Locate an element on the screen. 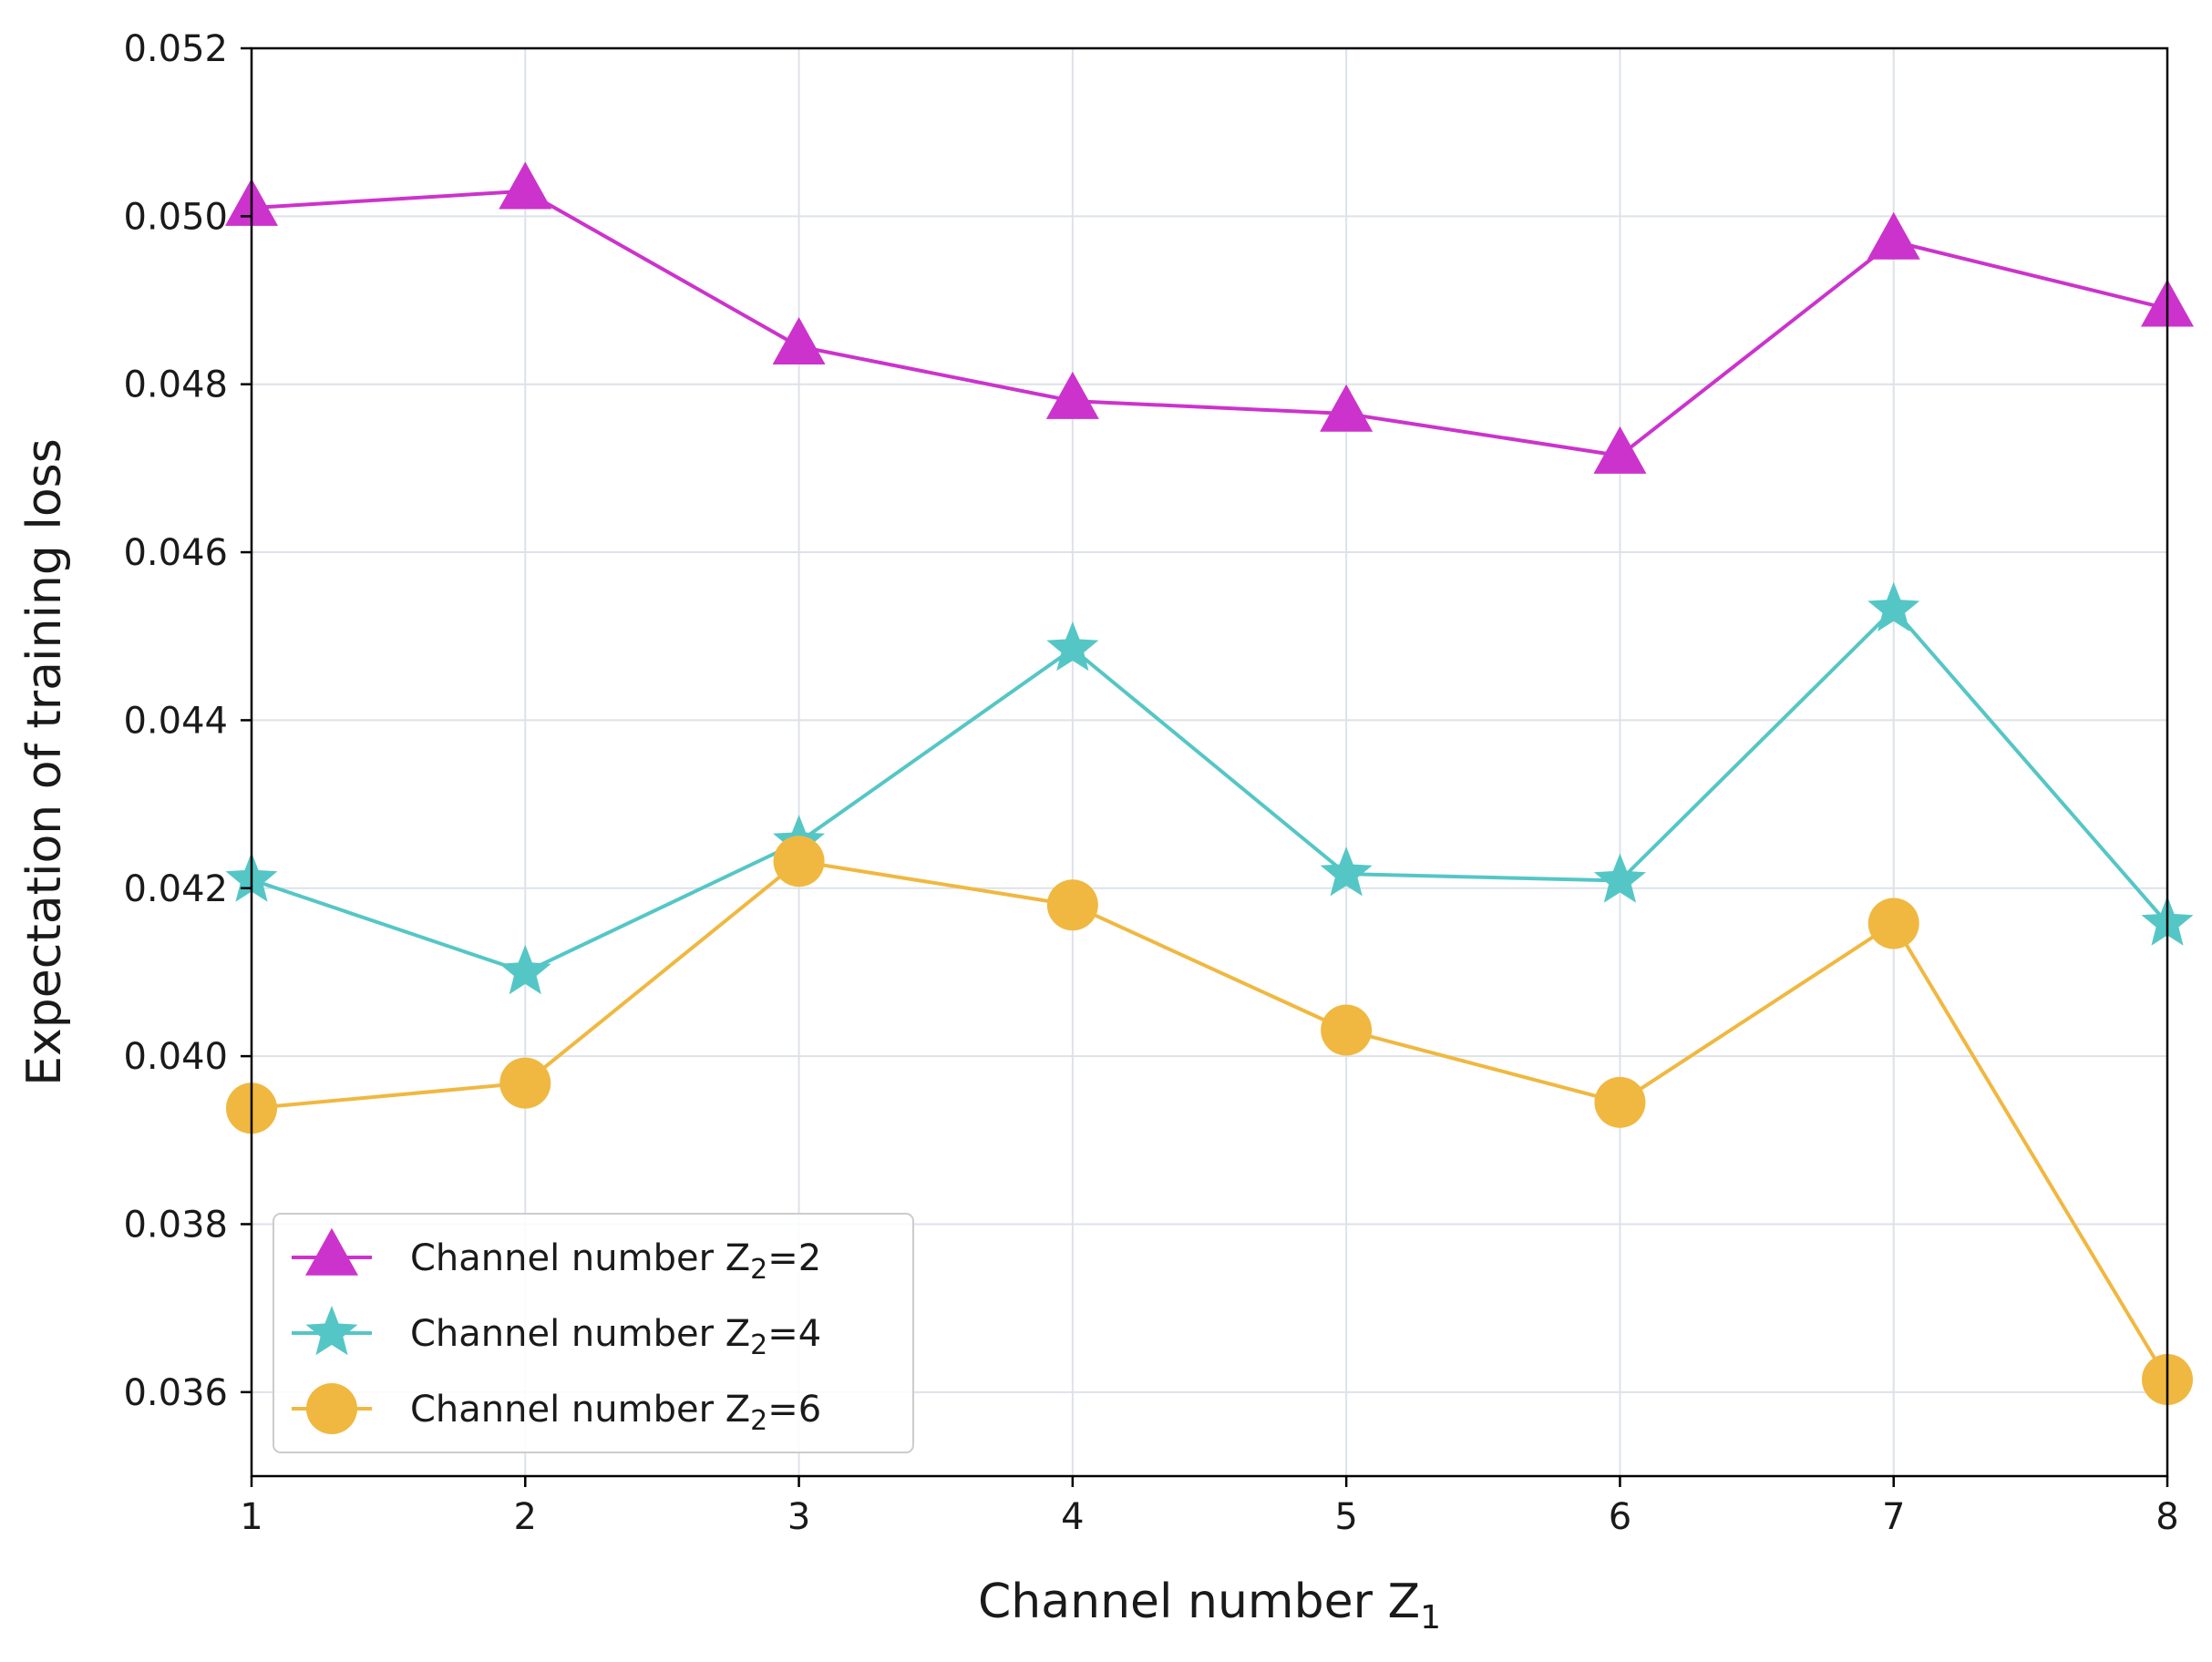 The width and height of the screenshot is (2212, 1662). y-tick-label: 0.050 is located at coordinates (175, 217).